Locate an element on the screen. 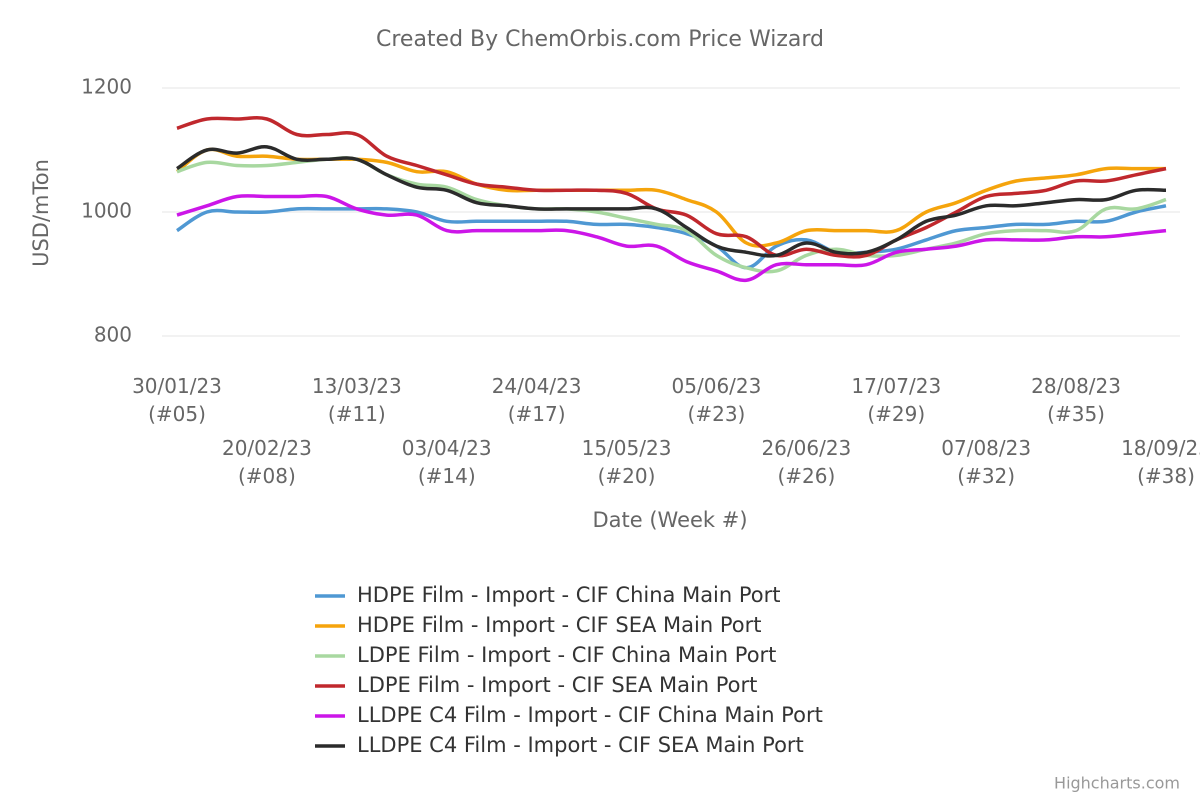 The width and height of the screenshot is (1200, 800). x-tick-label: 28/08/23 (#35) is located at coordinates (1076, 400).